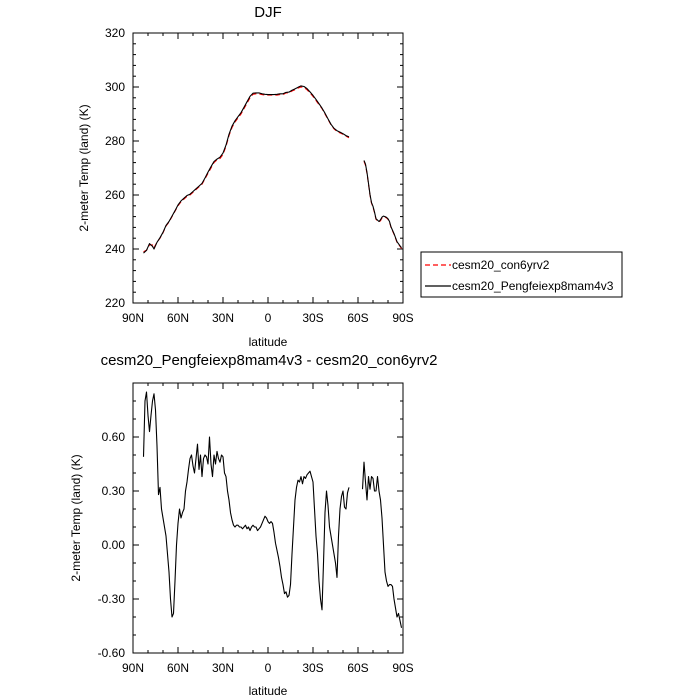 The width and height of the screenshot is (700, 700). What do you see at coordinates (115, 33) in the screenshot?
I see `y-tick-label: 320` at bounding box center [115, 33].